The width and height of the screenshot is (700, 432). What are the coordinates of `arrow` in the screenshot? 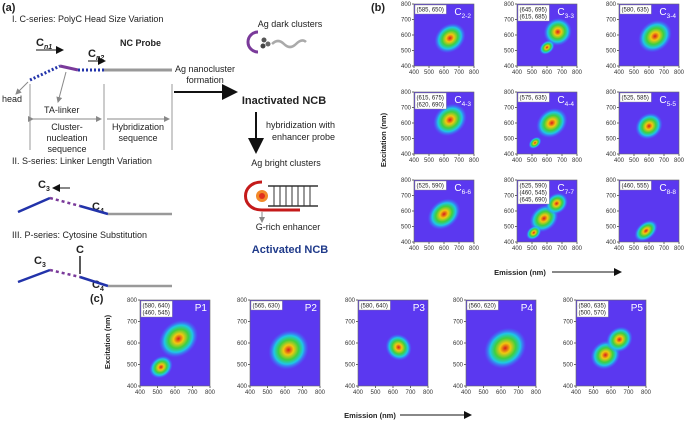 It's located at (22, 88).